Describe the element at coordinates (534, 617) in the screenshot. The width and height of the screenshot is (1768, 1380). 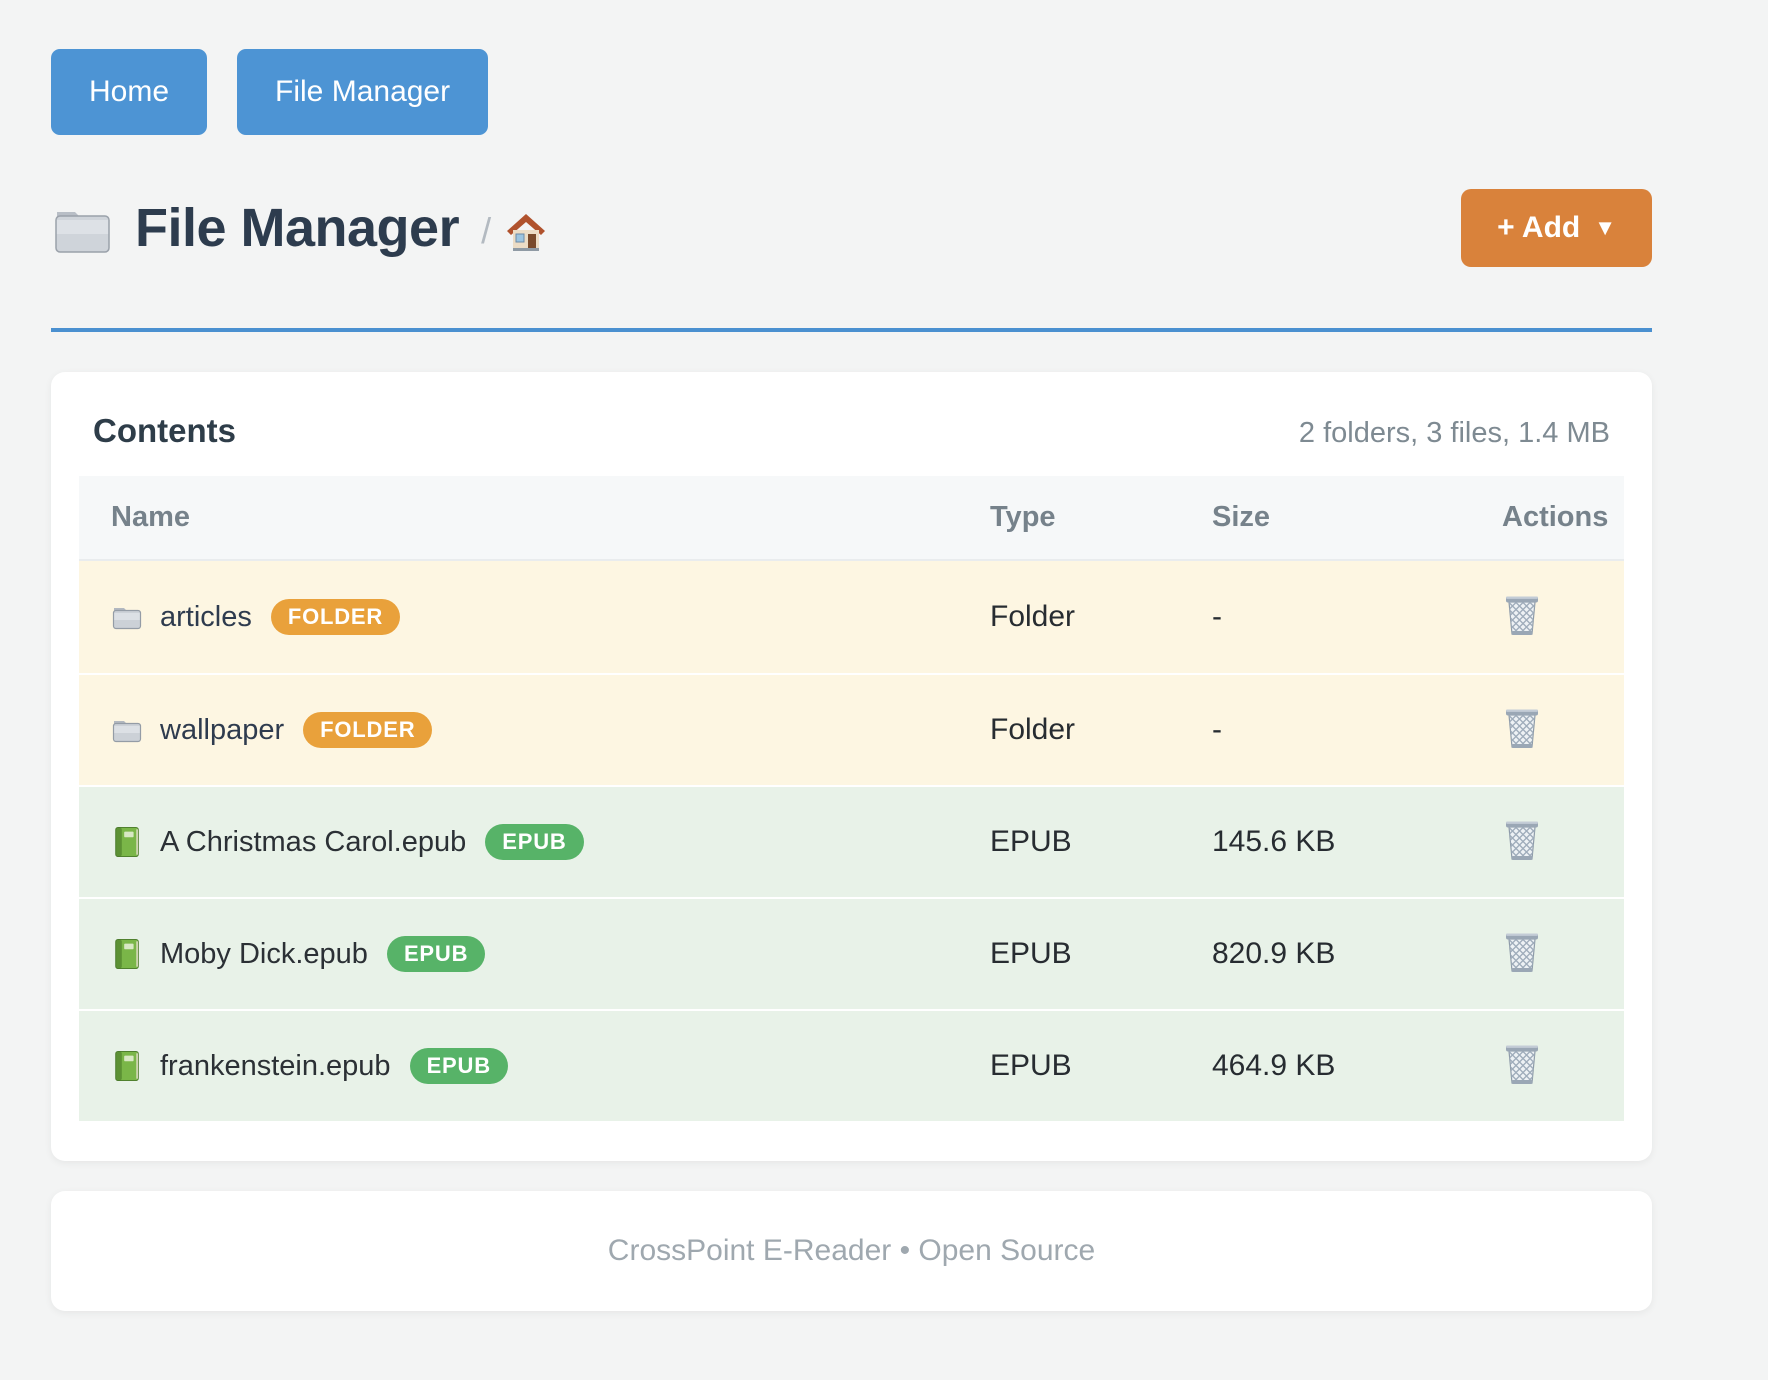
I see `name-cell: articles FOLDER` at that location.